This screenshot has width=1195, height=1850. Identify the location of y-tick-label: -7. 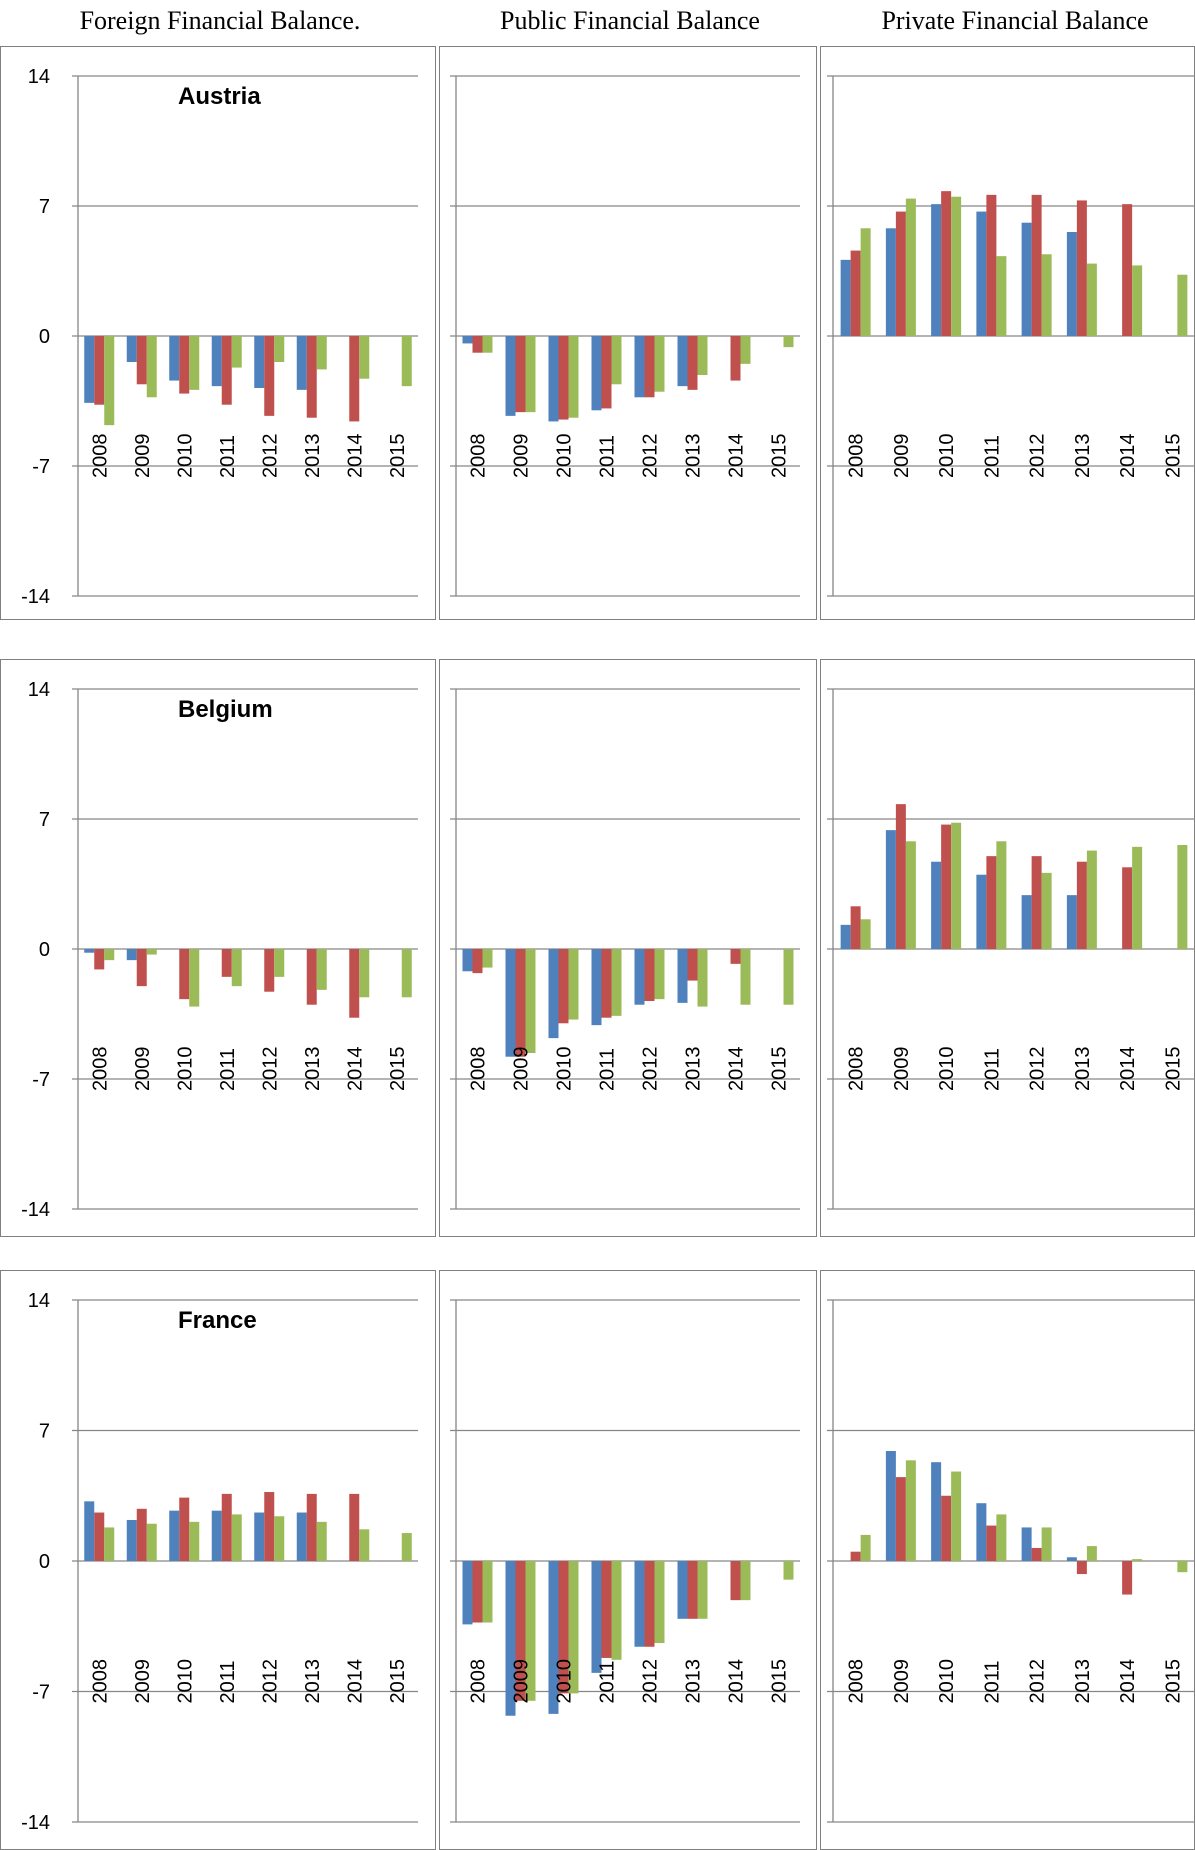
(41, 467).